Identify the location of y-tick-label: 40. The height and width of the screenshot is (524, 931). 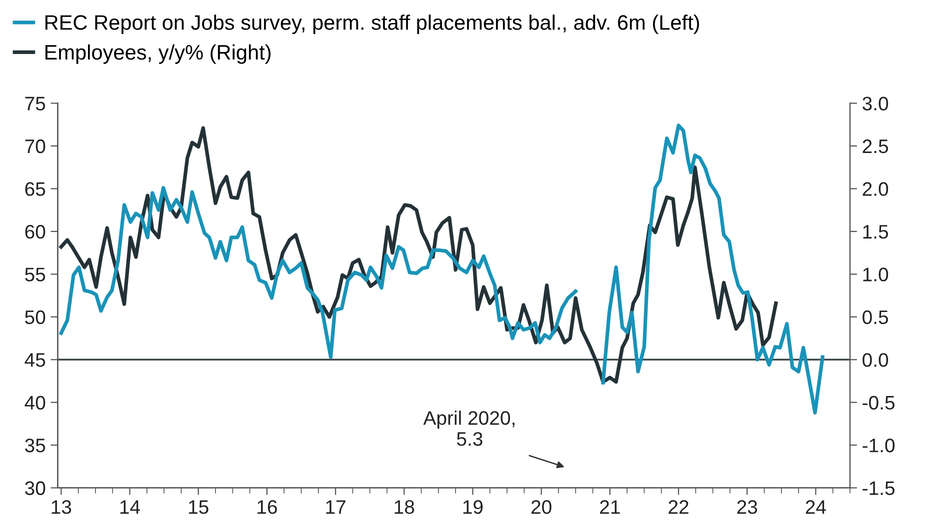
(35, 403).